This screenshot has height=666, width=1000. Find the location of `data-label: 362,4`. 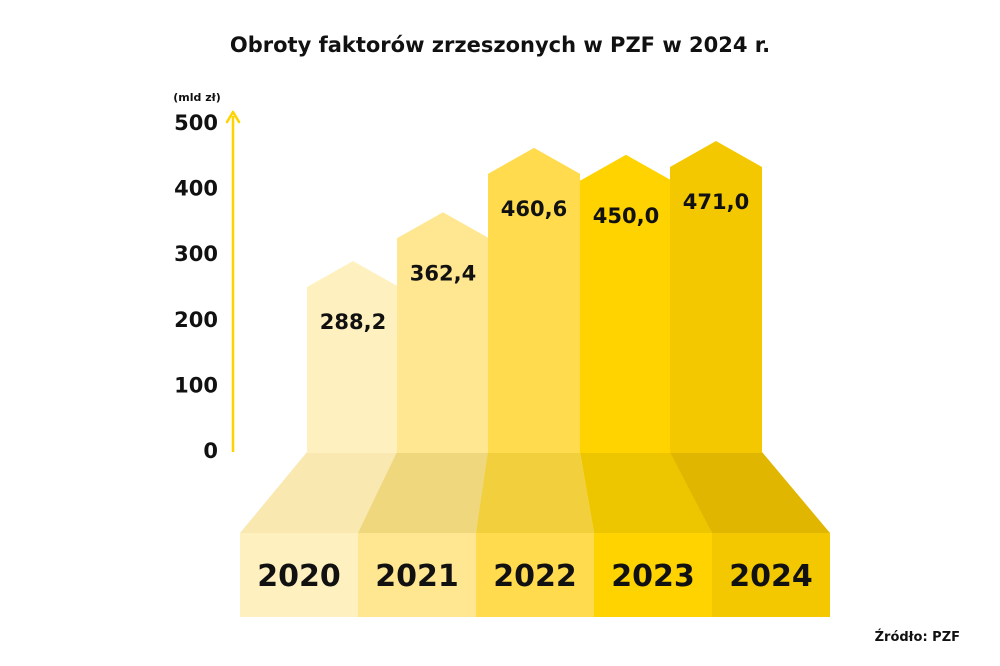

data-label: 362,4 is located at coordinates (443, 273).